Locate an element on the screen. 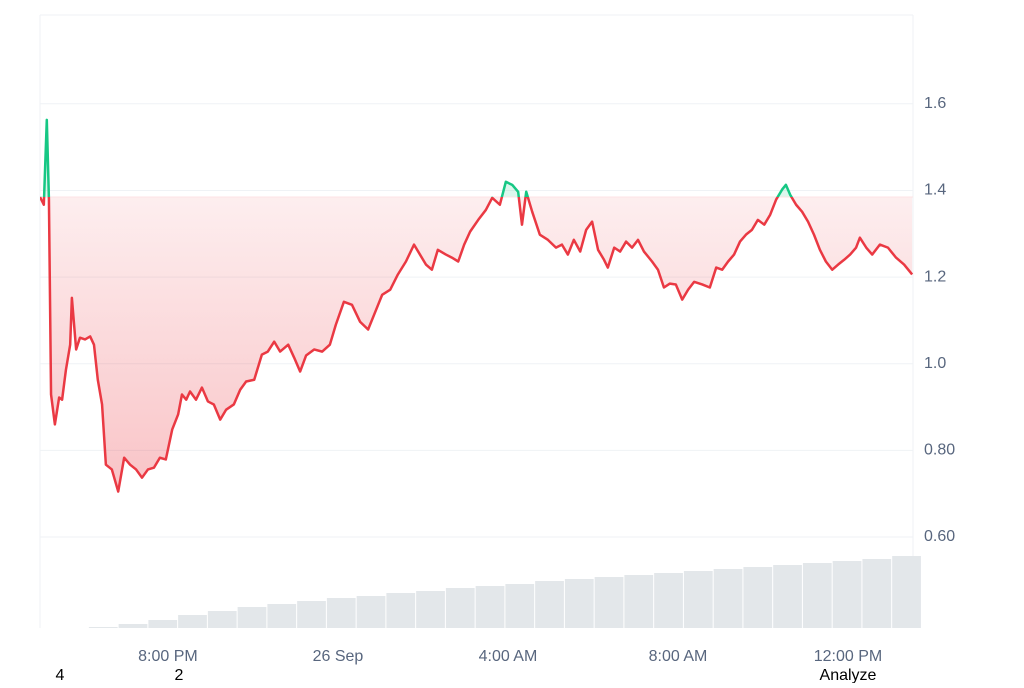  x-tick-label: 8:00 AM is located at coordinates (678, 656).